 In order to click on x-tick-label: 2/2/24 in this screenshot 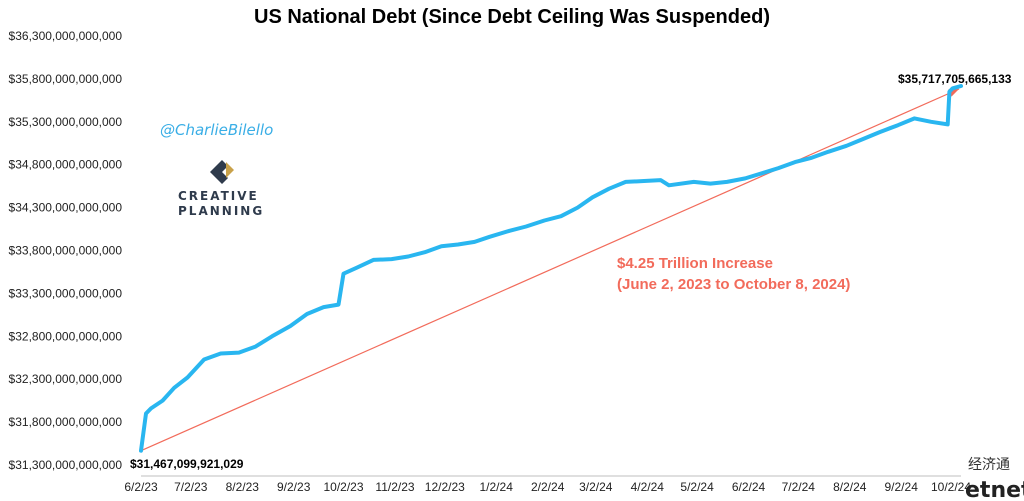, I will do `click(548, 487)`.